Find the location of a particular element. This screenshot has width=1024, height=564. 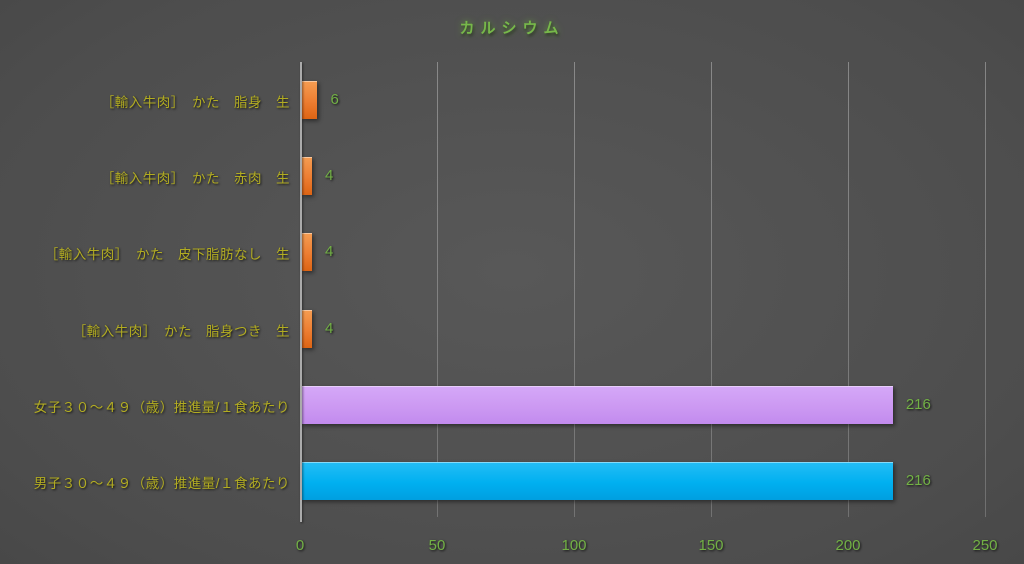

category-label: ［輸入牛肉］ かた 赤肉 生 is located at coordinates (195, 179).